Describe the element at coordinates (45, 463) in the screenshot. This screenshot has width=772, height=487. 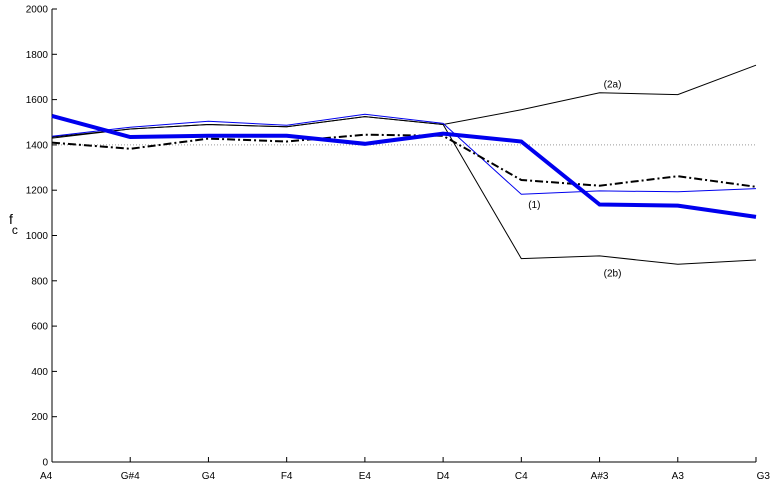
I see `y-tick-label: 0` at that location.